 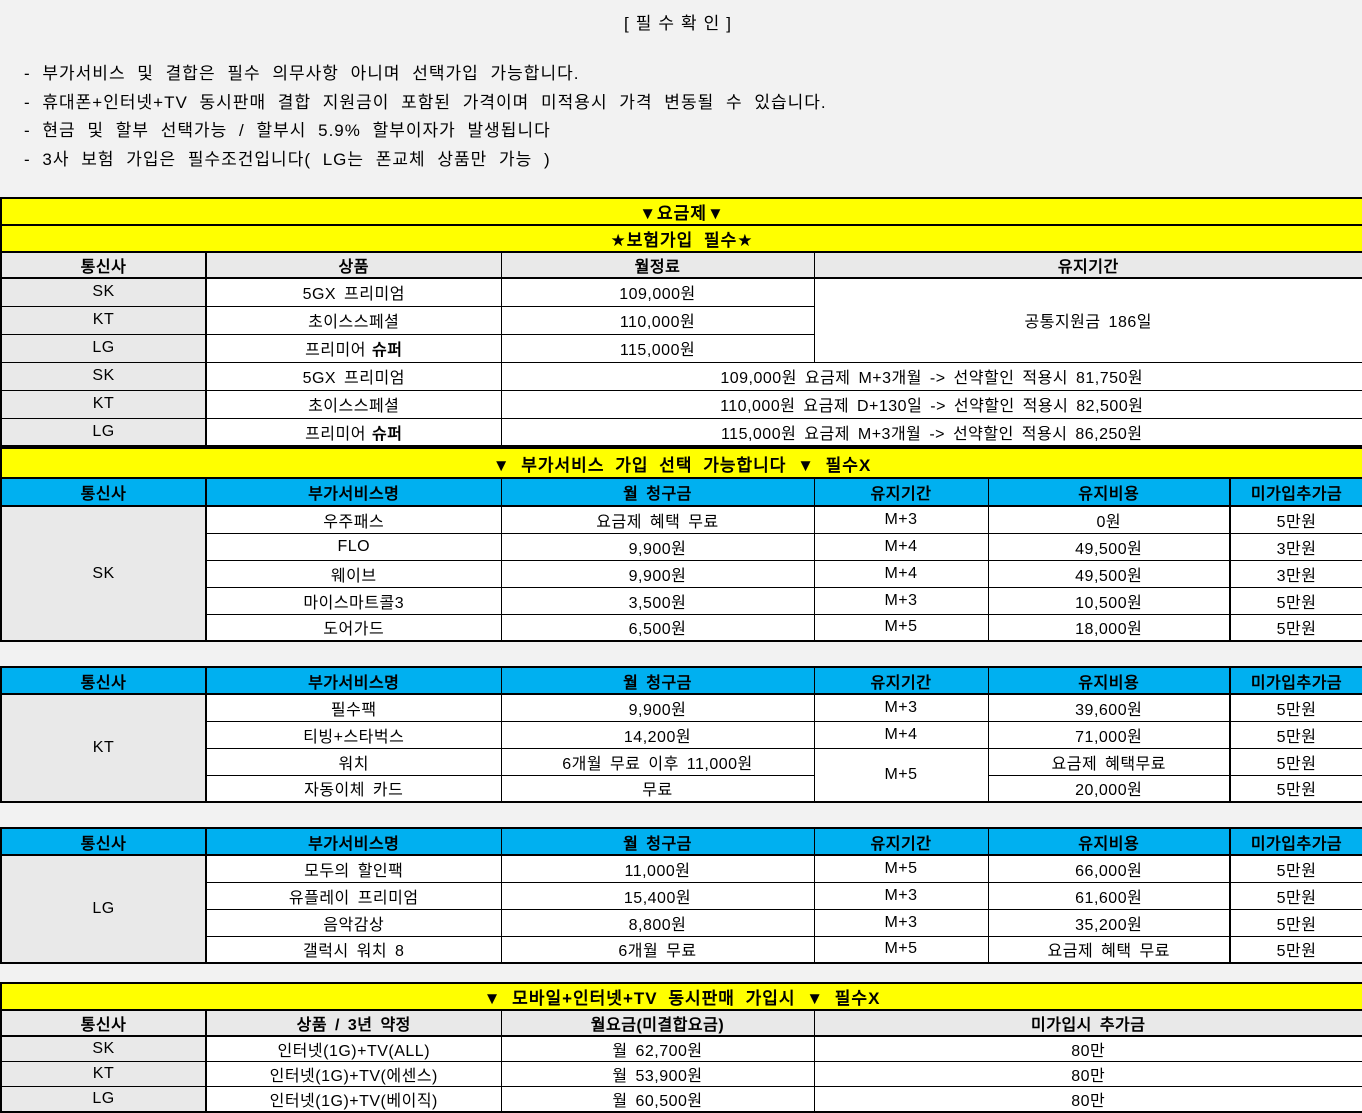 I want to click on penalty-cell: 3만원, so click(x=1295, y=573).